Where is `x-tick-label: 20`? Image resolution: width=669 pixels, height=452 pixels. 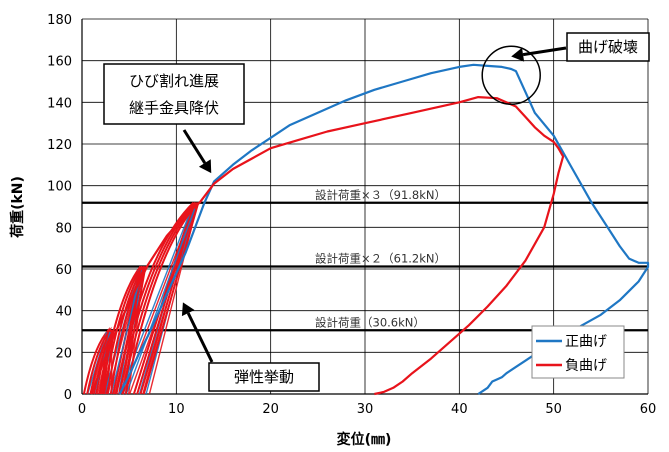 x-tick-label: 20 is located at coordinates (270, 409).